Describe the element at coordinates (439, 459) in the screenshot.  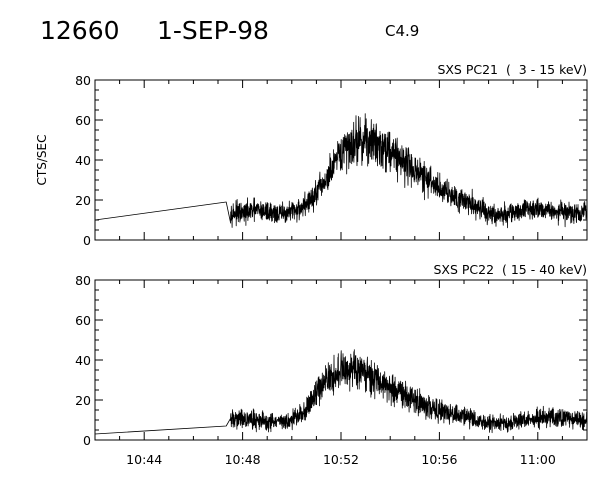
I see `x-tick-label: 10:56` at that location.